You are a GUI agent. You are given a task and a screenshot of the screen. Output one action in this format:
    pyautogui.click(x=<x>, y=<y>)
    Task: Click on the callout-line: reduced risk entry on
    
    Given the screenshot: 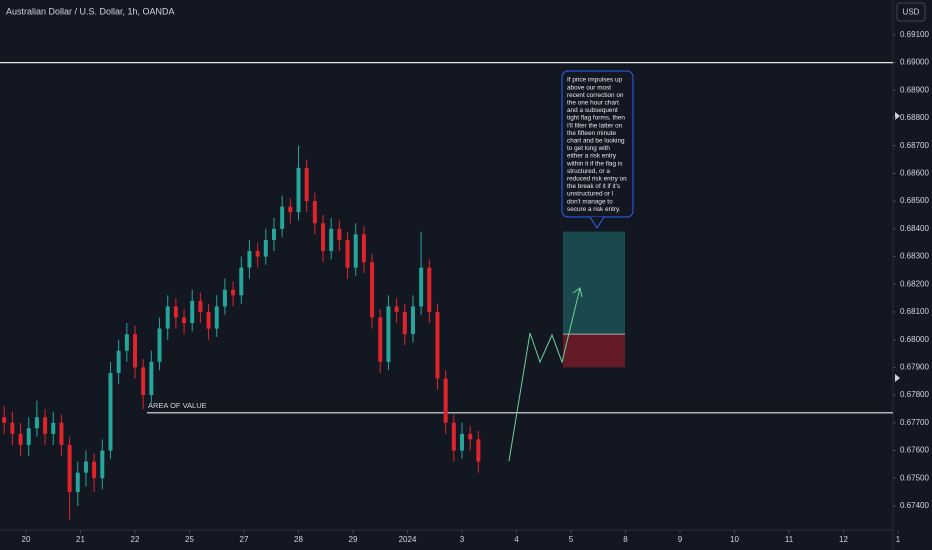 What is the action you would take?
    pyautogui.click(x=597, y=178)
    